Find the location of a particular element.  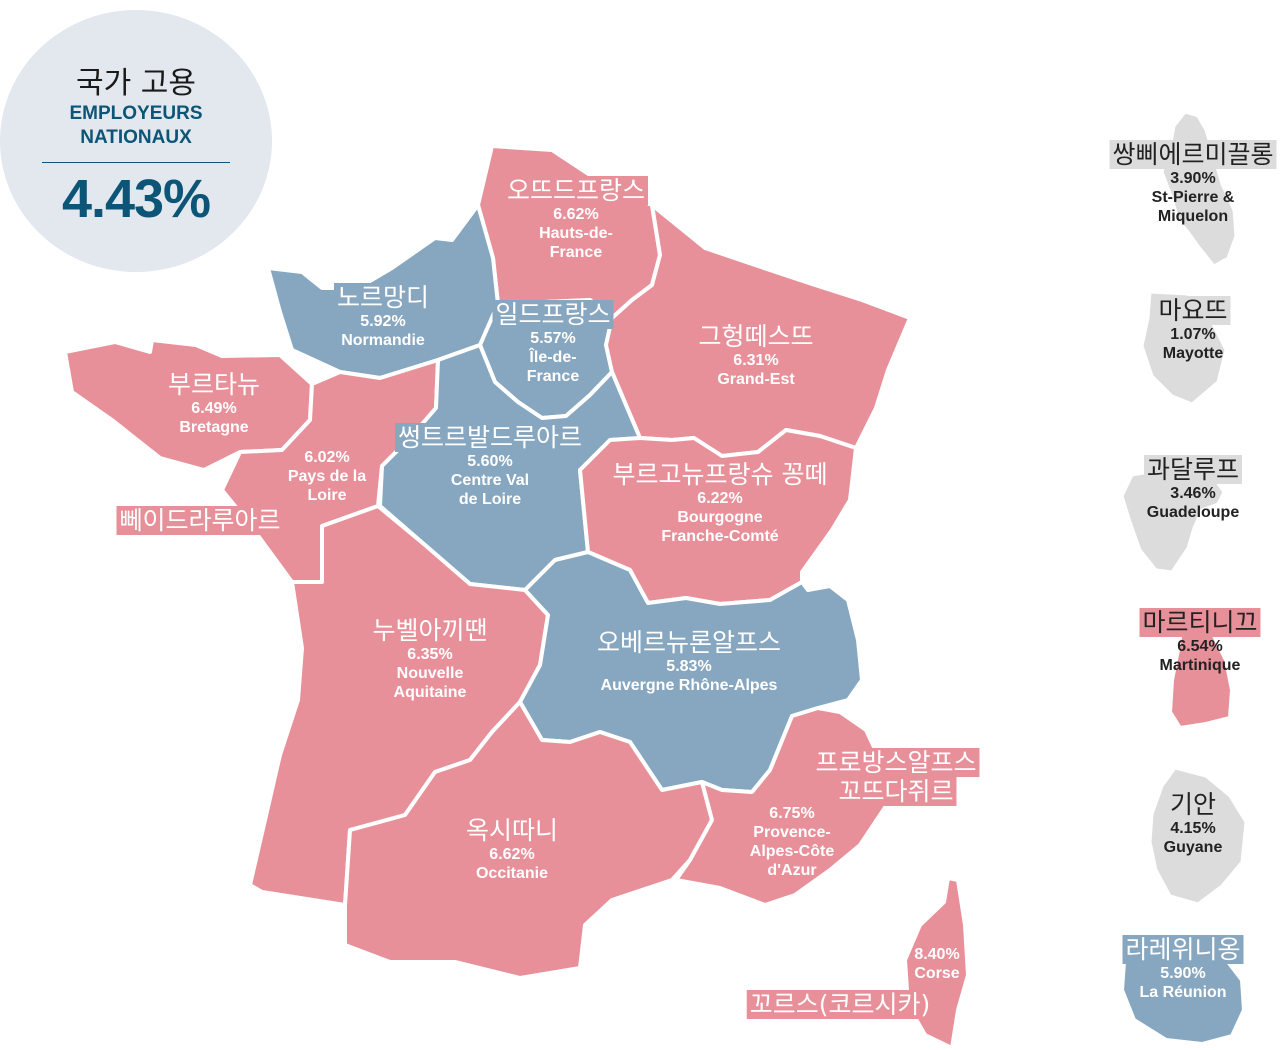

region-value: 5.83% is located at coordinates (689, 666).